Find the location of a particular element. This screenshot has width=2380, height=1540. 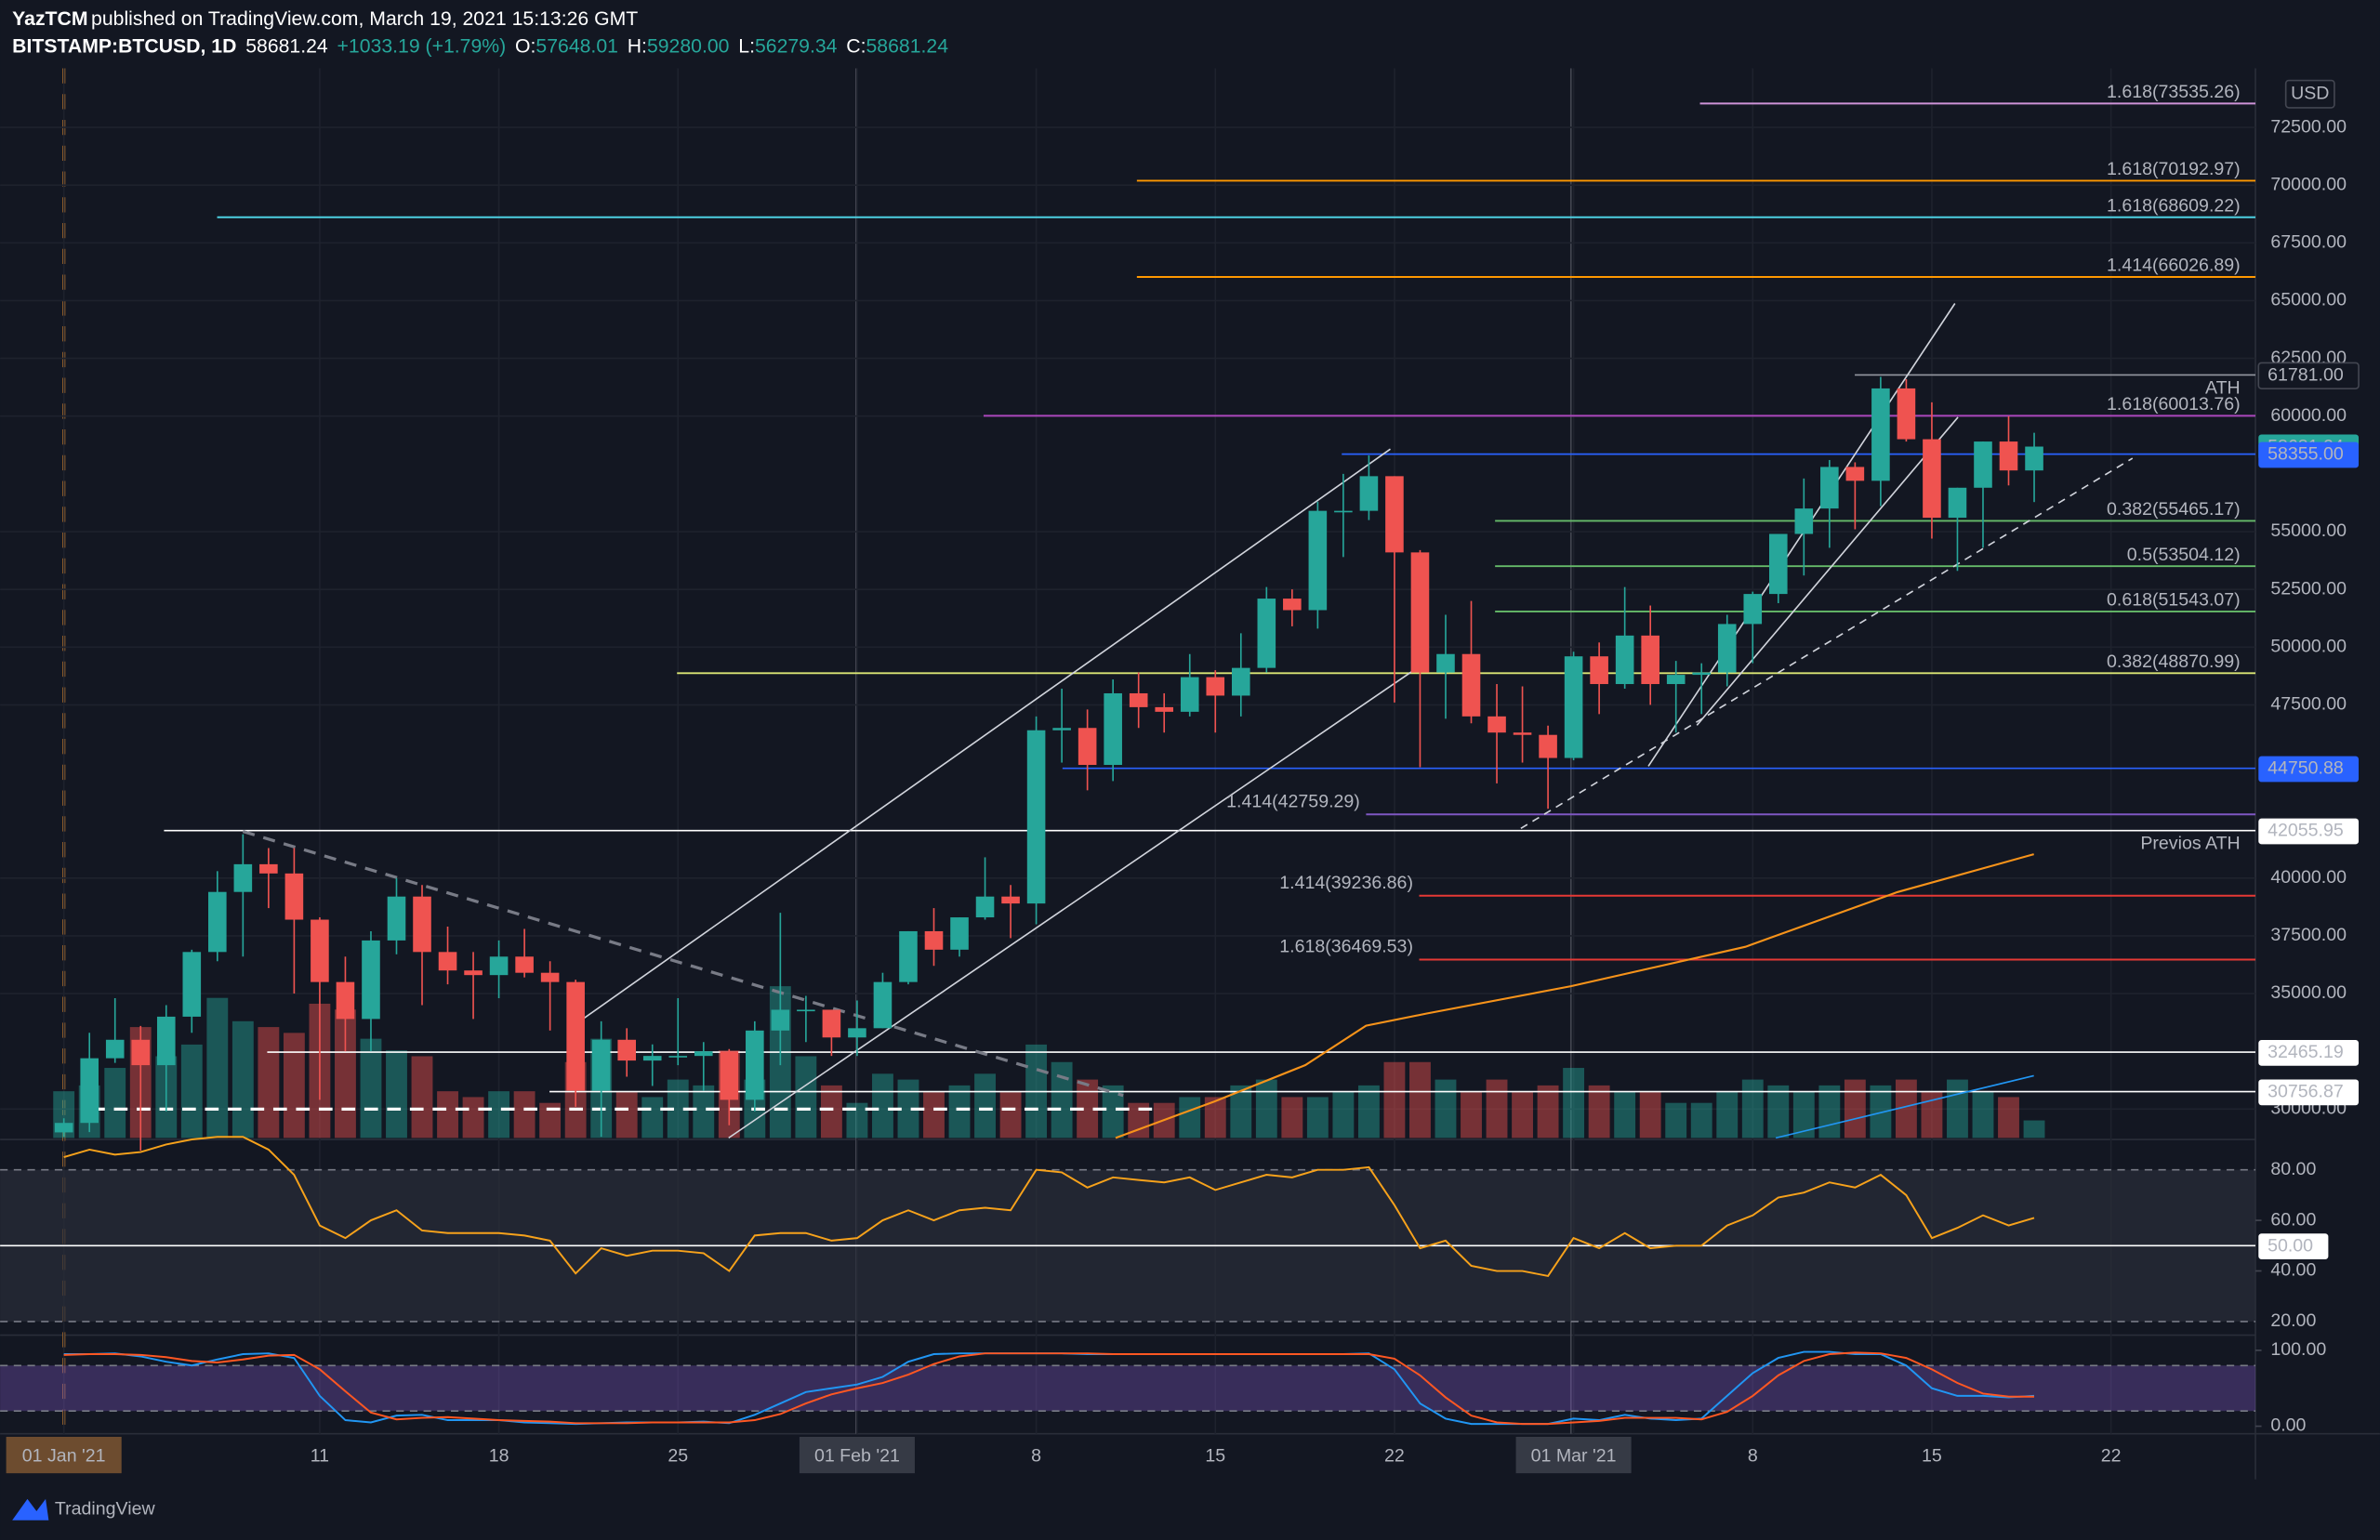

rsi-tick-label: 20.00 is located at coordinates (2293, 1320).